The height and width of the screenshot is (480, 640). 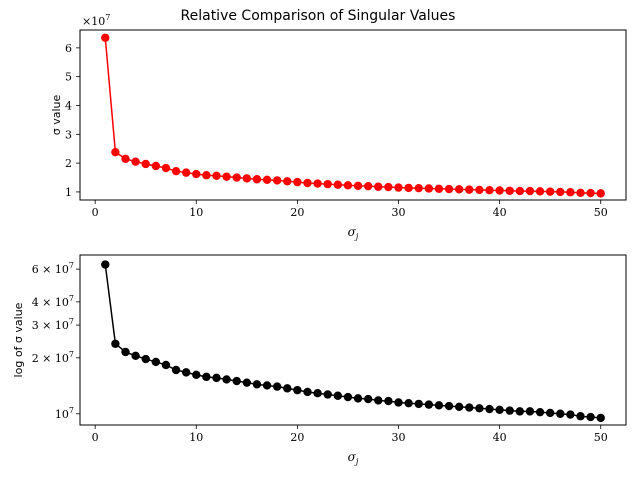 What do you see at coordinates (53, 324) in the screenshot?
I see `y-tick-label: 3 × 10⁷` at bounding box center [53, 324].